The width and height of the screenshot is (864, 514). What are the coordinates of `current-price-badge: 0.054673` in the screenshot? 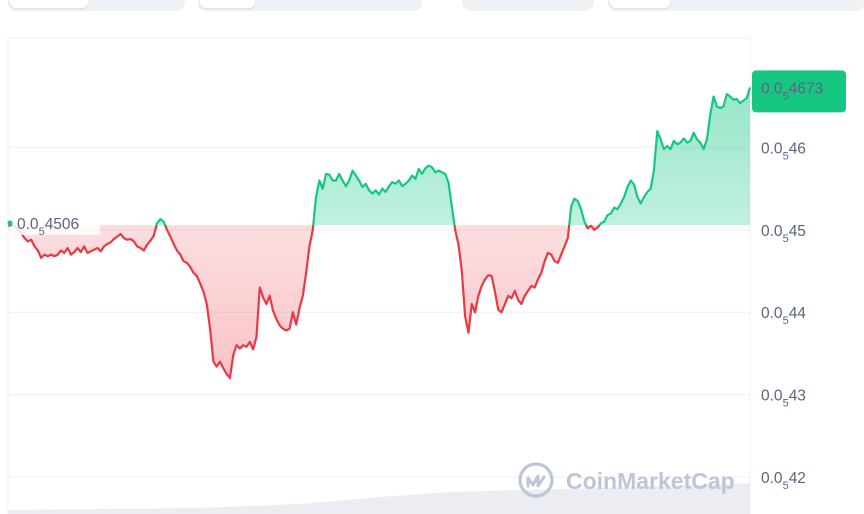 It's located at (799, 91).